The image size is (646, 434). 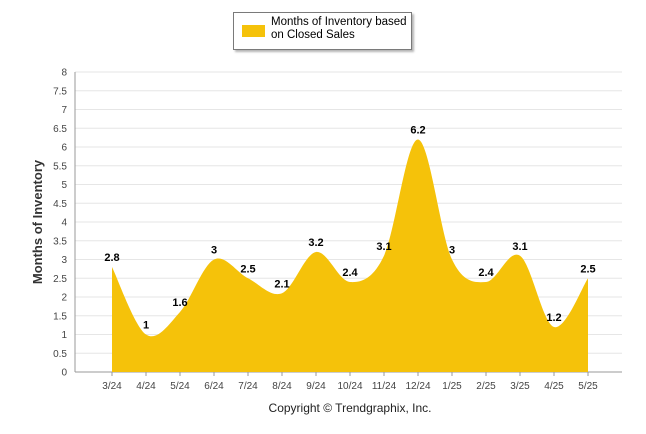 I want to click on x-tick-label: 3/24, so click(x=112, y=386).